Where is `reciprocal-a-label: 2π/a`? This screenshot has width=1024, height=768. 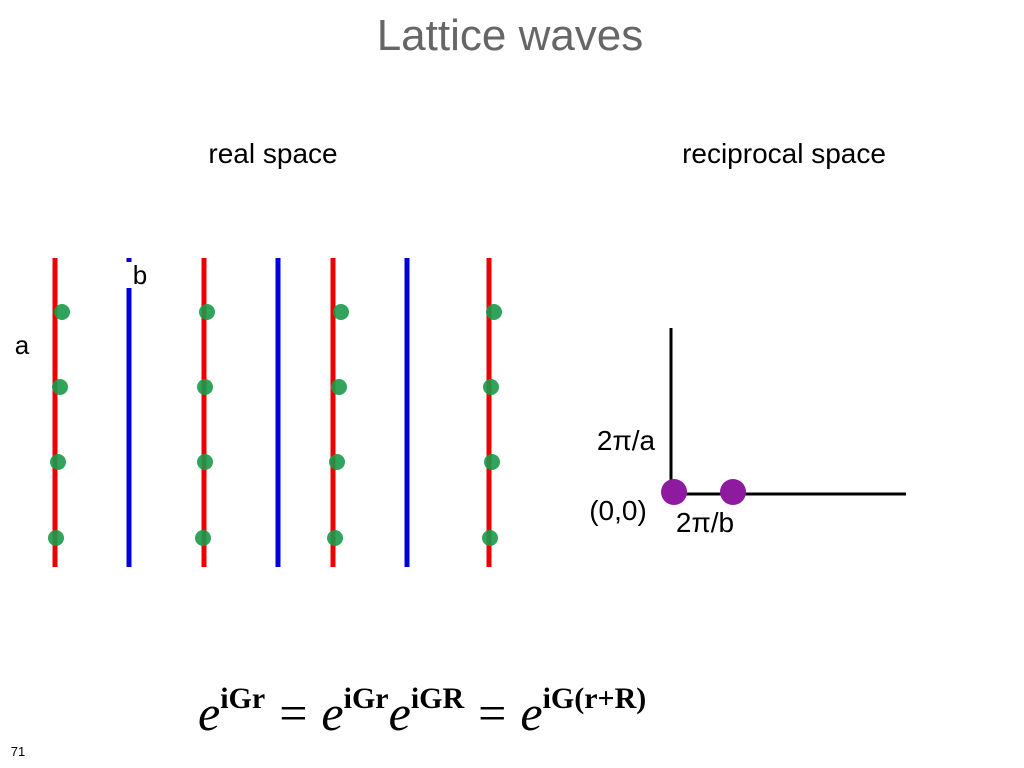
reciprocal-a-label: 2π/a is located at coordinates (626, 440).